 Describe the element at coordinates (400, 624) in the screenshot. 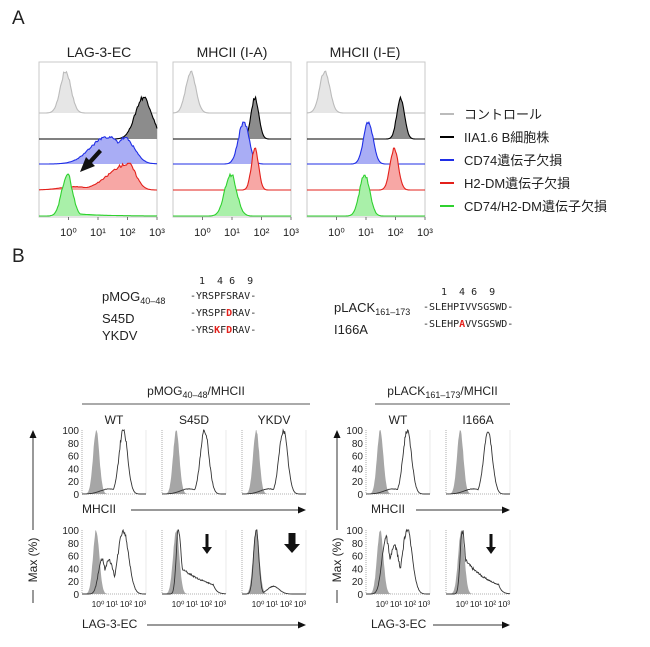

I see `row-label-lag3-right: LAG-3-EC` at that location.